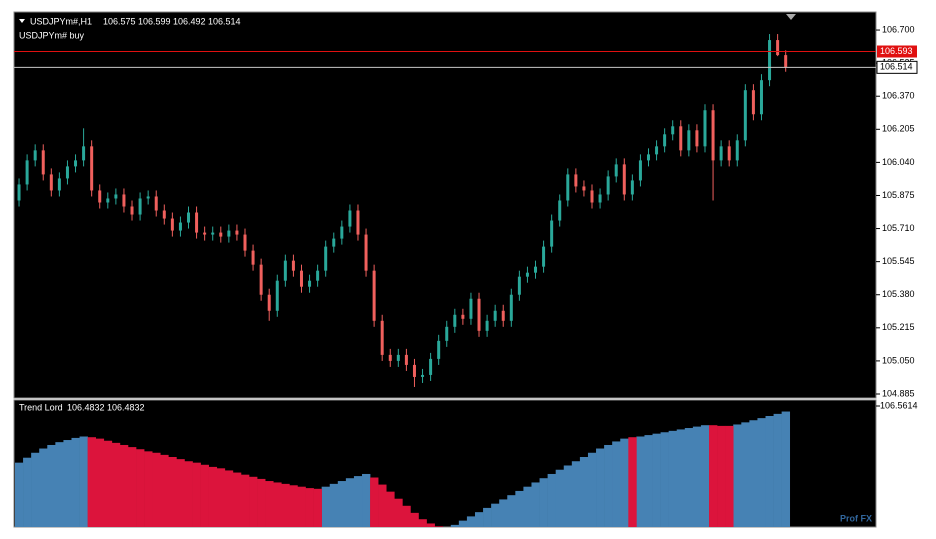  I want to click on ohlc-high: 106.599, so click(154, 21).